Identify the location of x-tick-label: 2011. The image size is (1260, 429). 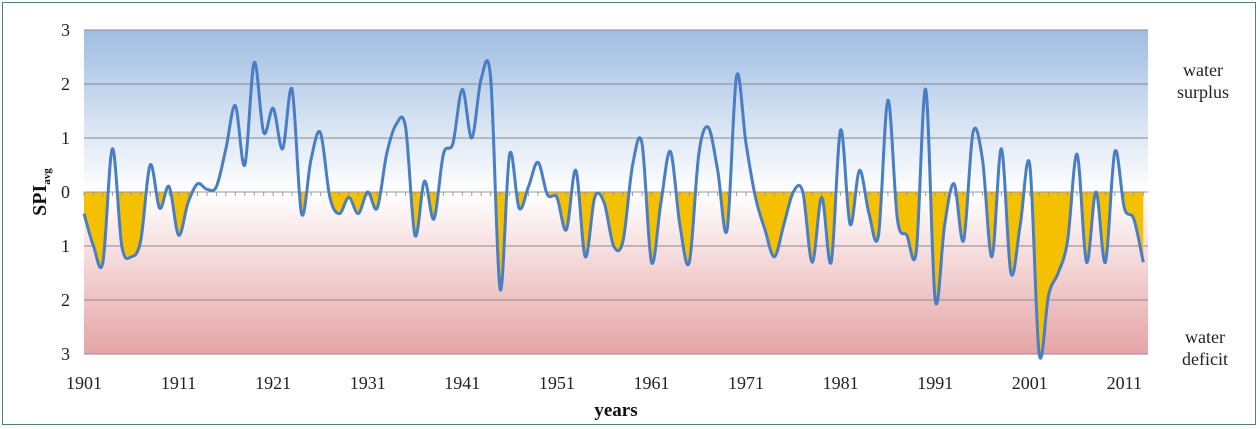
(1124, 383).